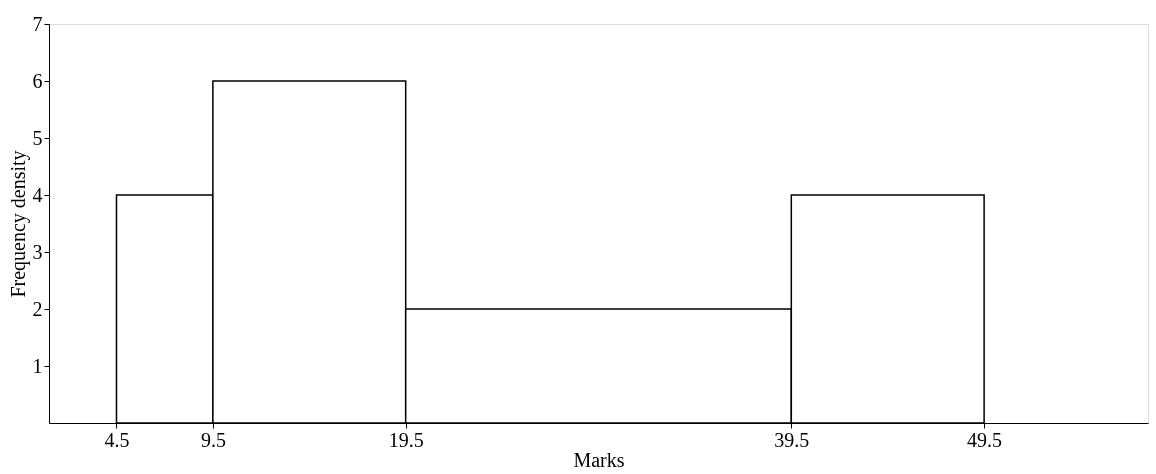  Describe the element at coordinates (37, 251) in the screenshot. I see `y-tick-label: 3` at that location.